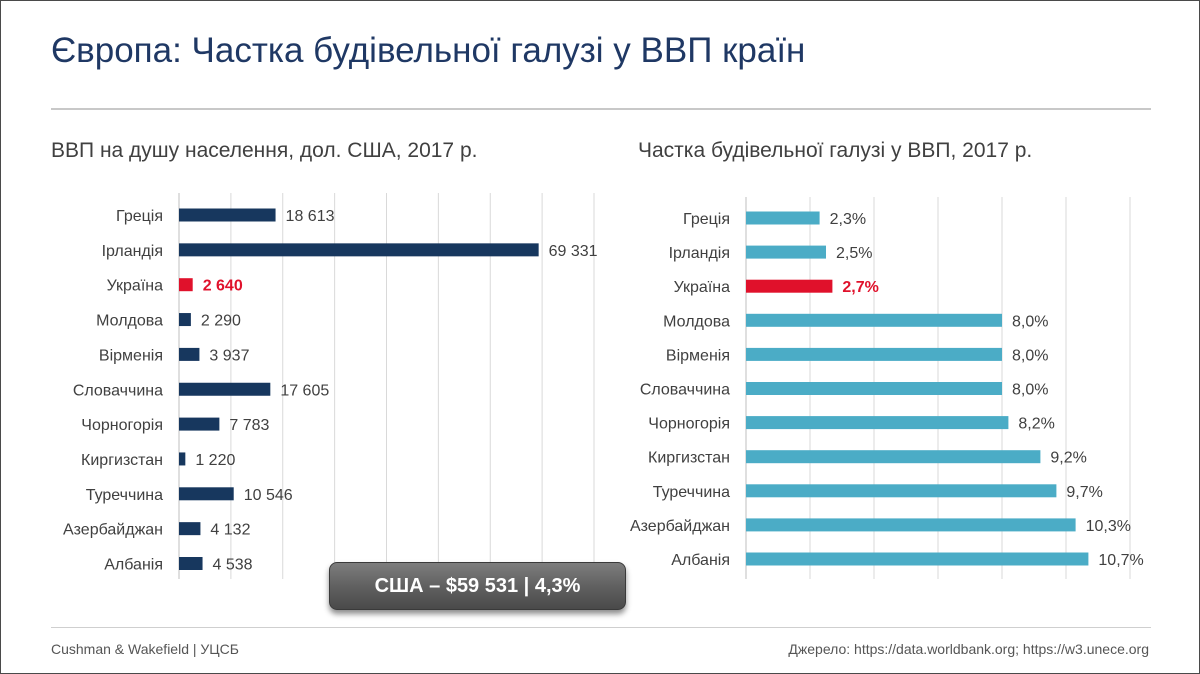  What do you see at coordinates (229, 355) in the screenshot?
I see `data-label: 3 937` at bounding box center [229, 355].